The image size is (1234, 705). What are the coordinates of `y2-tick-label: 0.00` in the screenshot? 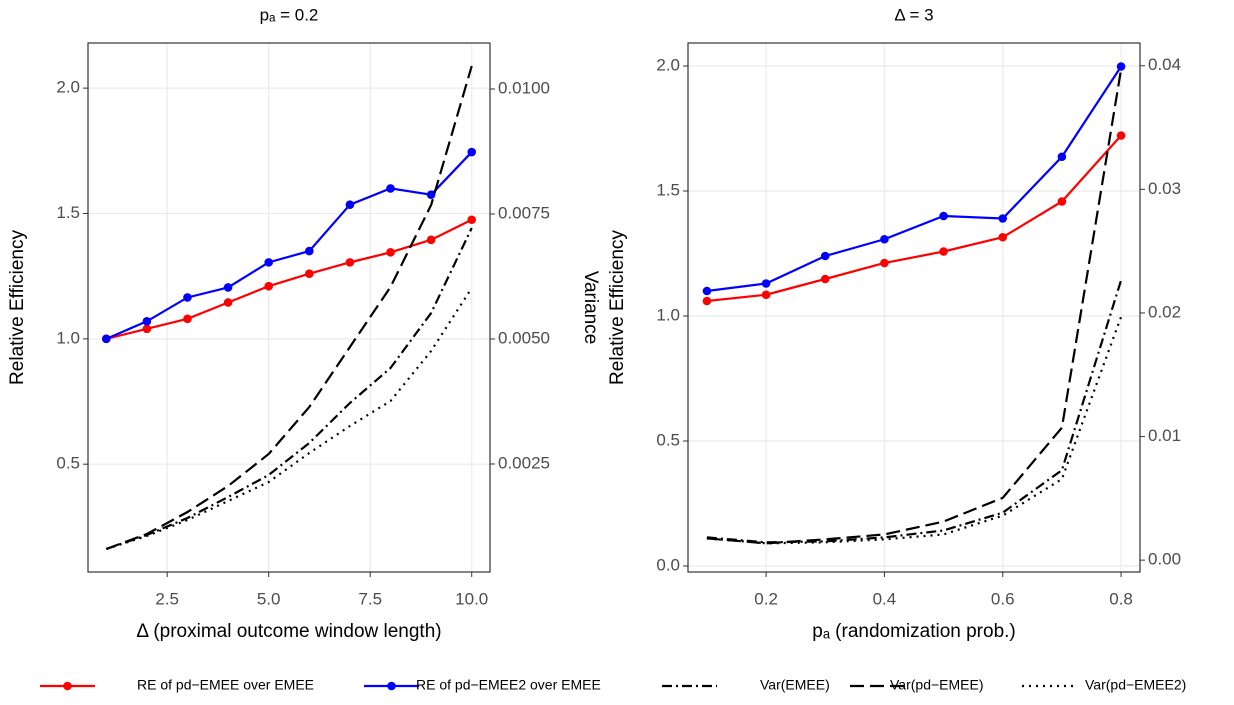 It's located at (1164, 559).